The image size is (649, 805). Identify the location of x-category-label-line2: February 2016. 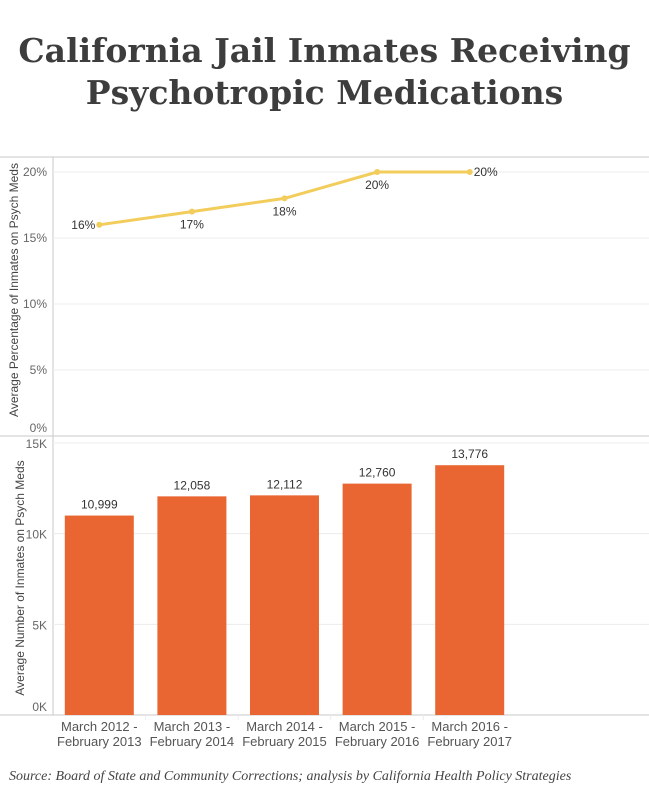
(377, 741).